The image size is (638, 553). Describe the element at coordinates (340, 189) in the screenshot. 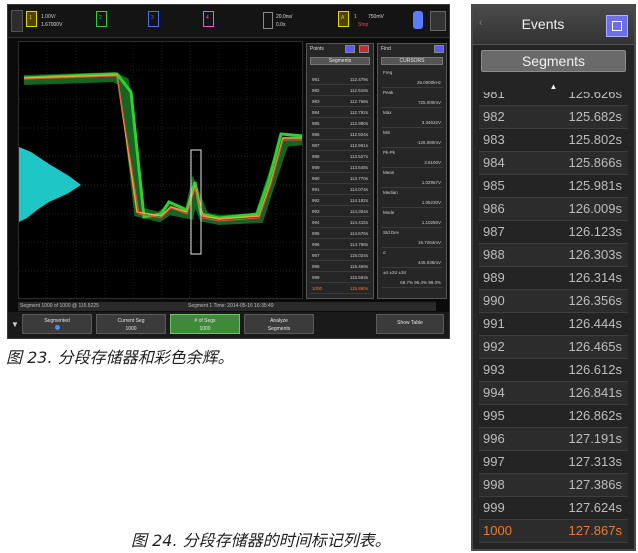

I see `table-row: 991 114.074s` at that location.